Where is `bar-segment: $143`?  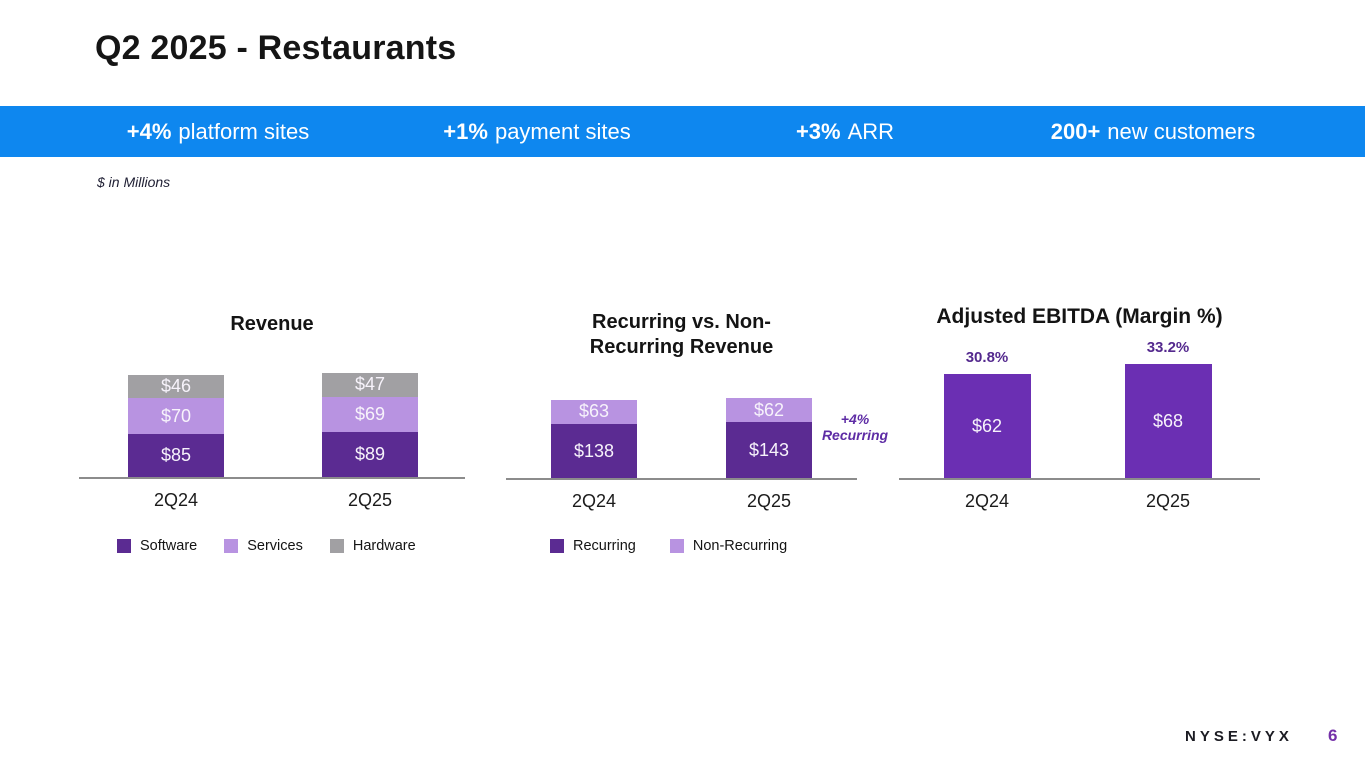 bar-segment: $143 is located at coordinates (769, 450).